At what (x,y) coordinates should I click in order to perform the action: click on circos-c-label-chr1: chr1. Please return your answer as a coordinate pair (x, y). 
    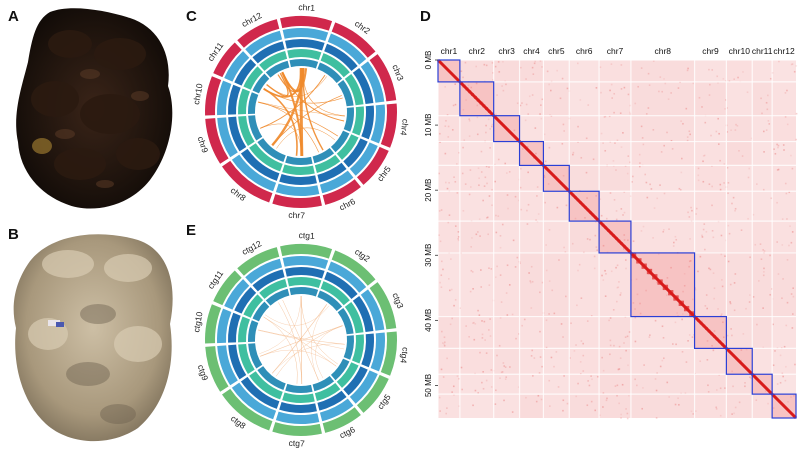
    Looking at the image, I should click on (306, 7).